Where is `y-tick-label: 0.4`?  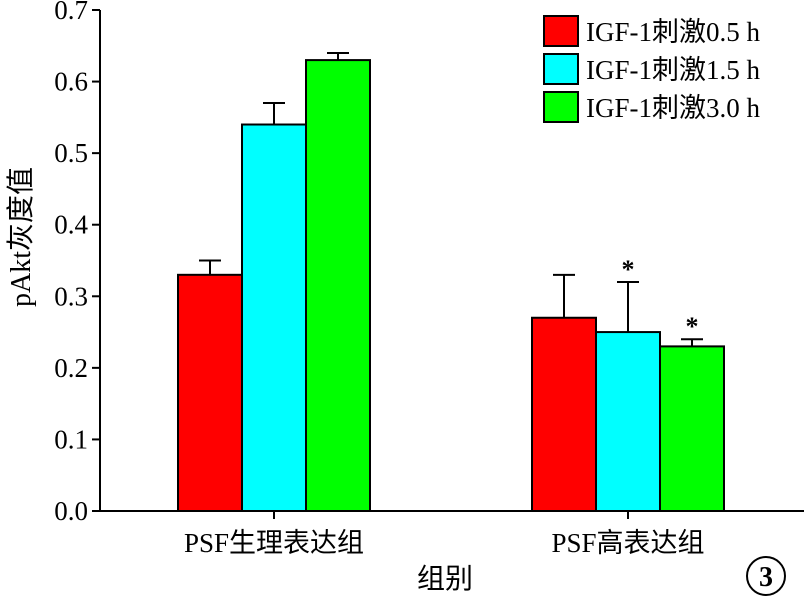 y-tick-label: 0.4 is located at coordinates (71, 225).